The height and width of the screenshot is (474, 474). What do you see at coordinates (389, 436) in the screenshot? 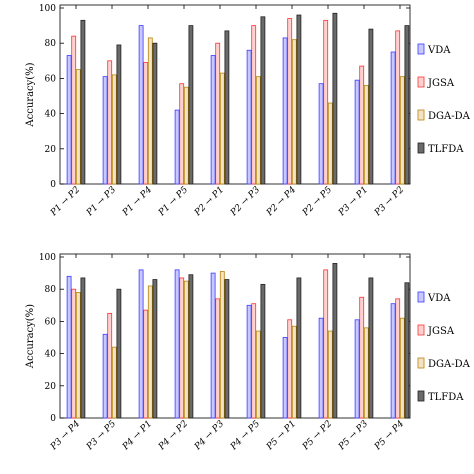
I see `x-tick-label: P5 → P4` at bounding box center [389, 436].